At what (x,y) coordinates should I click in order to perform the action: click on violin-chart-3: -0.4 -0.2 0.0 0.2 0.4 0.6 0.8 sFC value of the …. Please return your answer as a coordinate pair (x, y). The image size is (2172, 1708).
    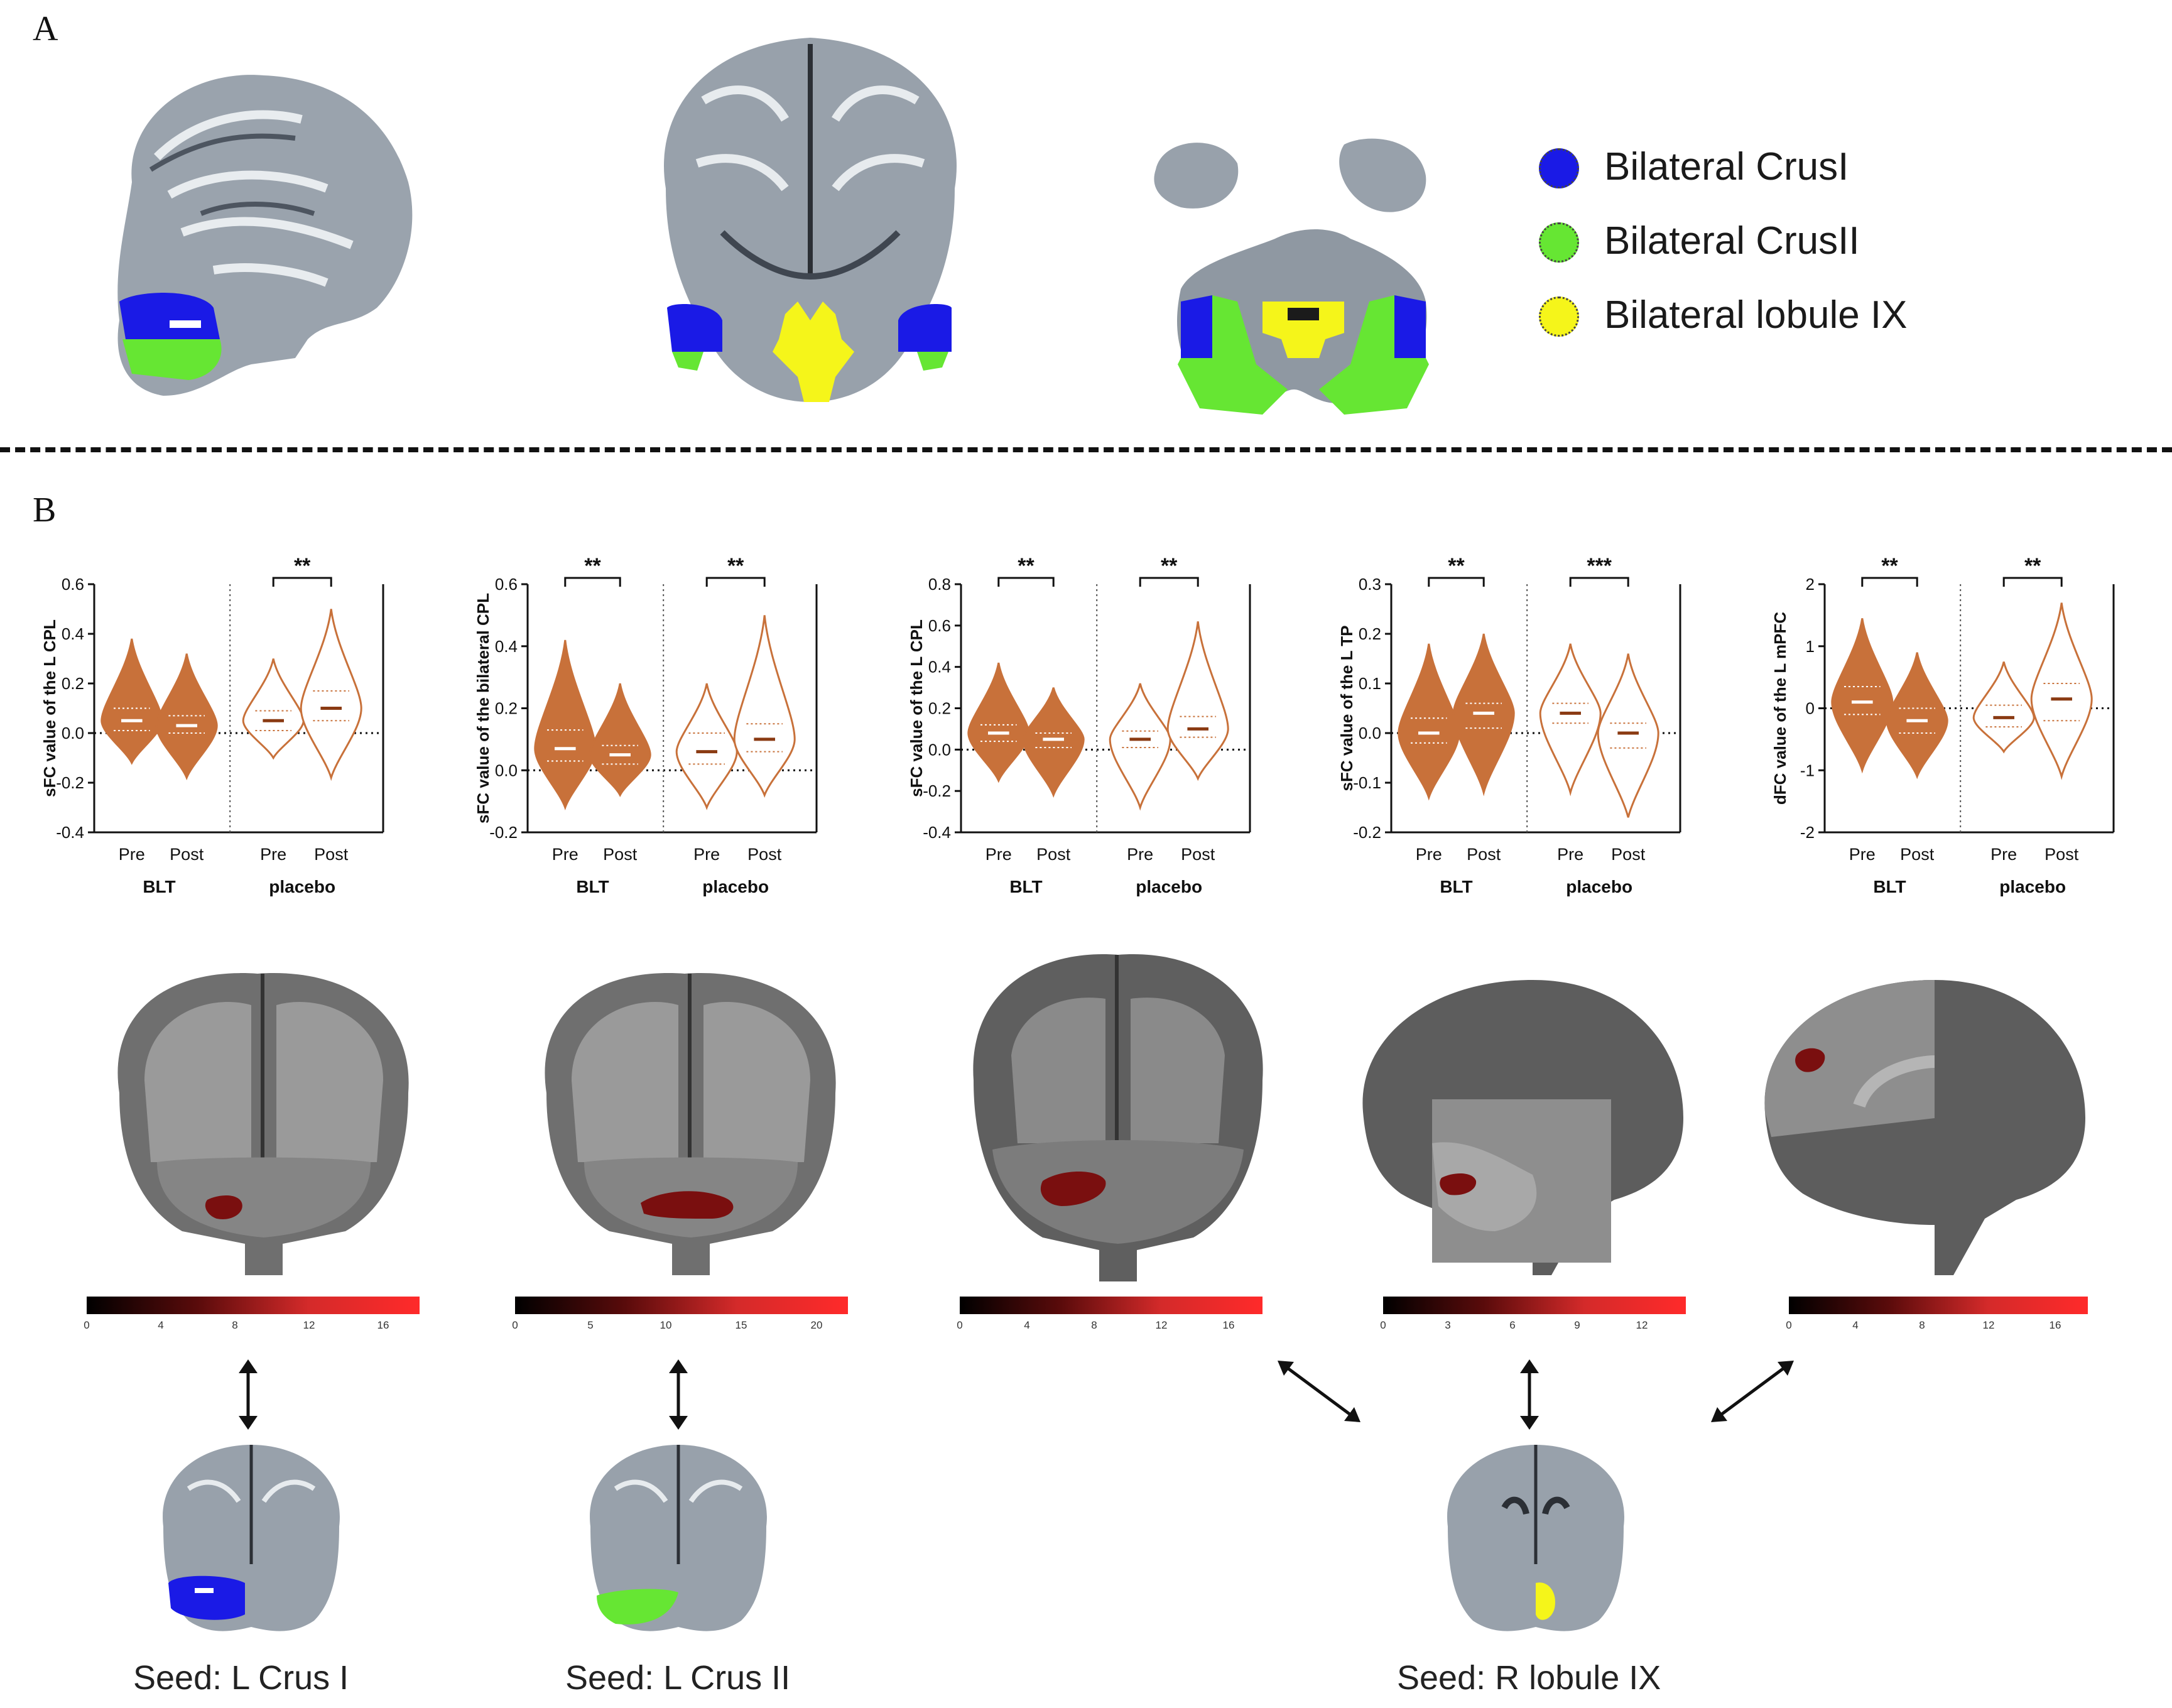
    Looking at the image, I should click on (1079, 725).